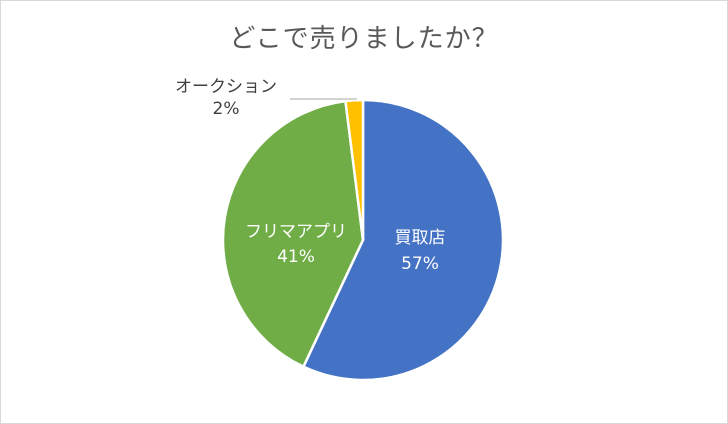  What do you see at coordinates (364, 39) in the screenshot?
I see `chart-title: どこで売りましたか？` at bounding box center [364, 39].